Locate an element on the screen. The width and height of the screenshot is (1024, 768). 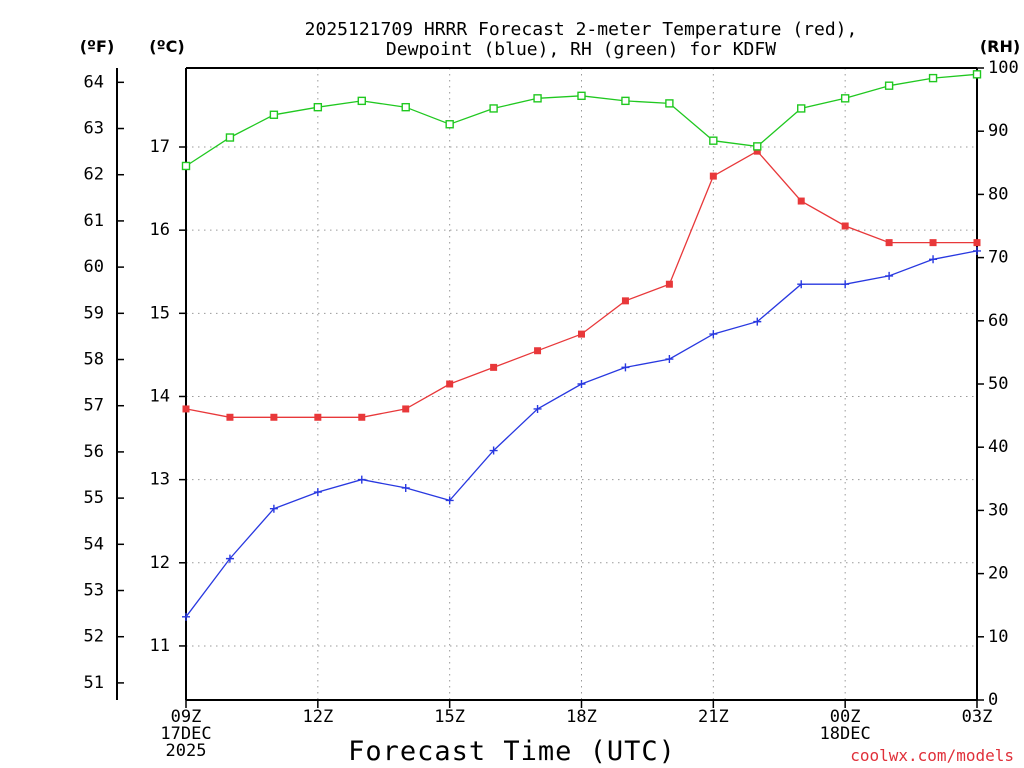
rh-tick-label: 80 is located at coordinates (998, 194).